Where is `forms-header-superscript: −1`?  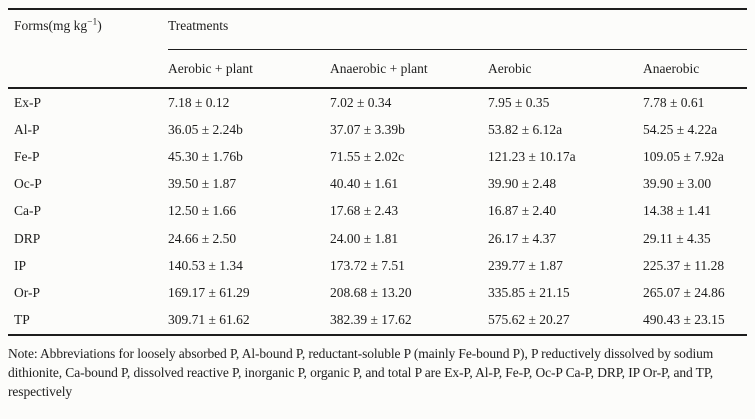 forms-header-superscript: −1 is located at coordinates (92, 22).